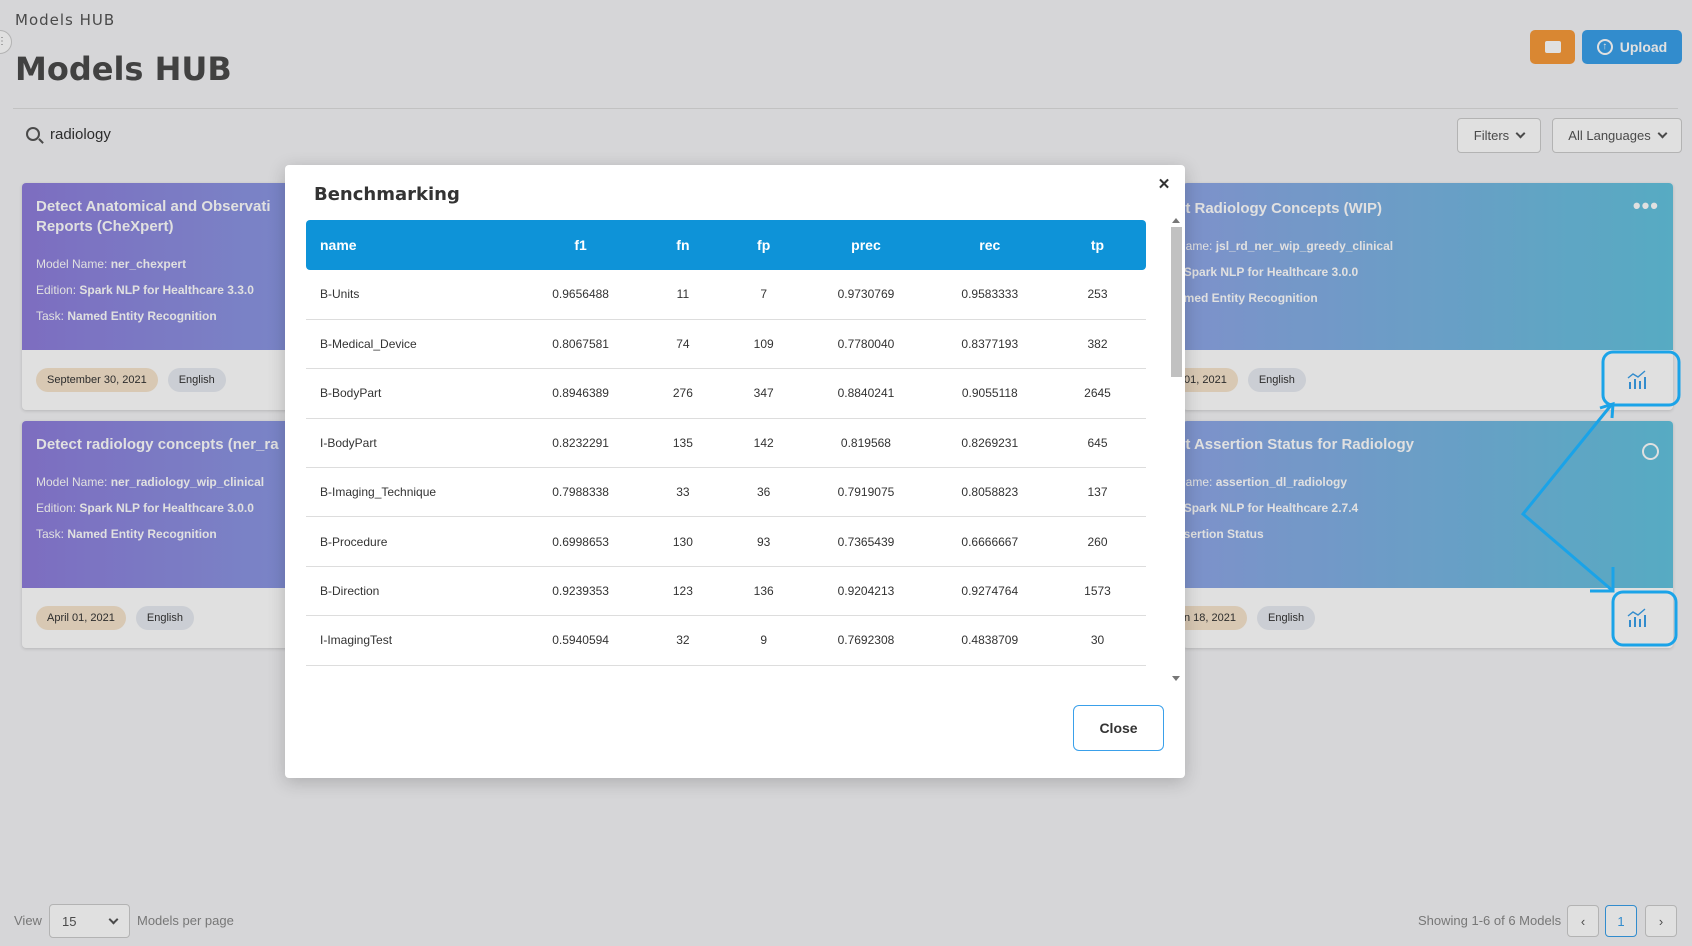  Describe the element at coordinates (989, 393) in the screenshot. I see `table-cell-rec: 0.9055118` at that location.